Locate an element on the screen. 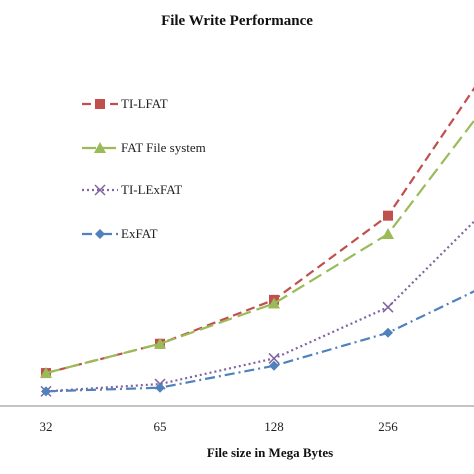  legend-item-ti-lfat: TI-LFAT is located at coordinates (125, 103).